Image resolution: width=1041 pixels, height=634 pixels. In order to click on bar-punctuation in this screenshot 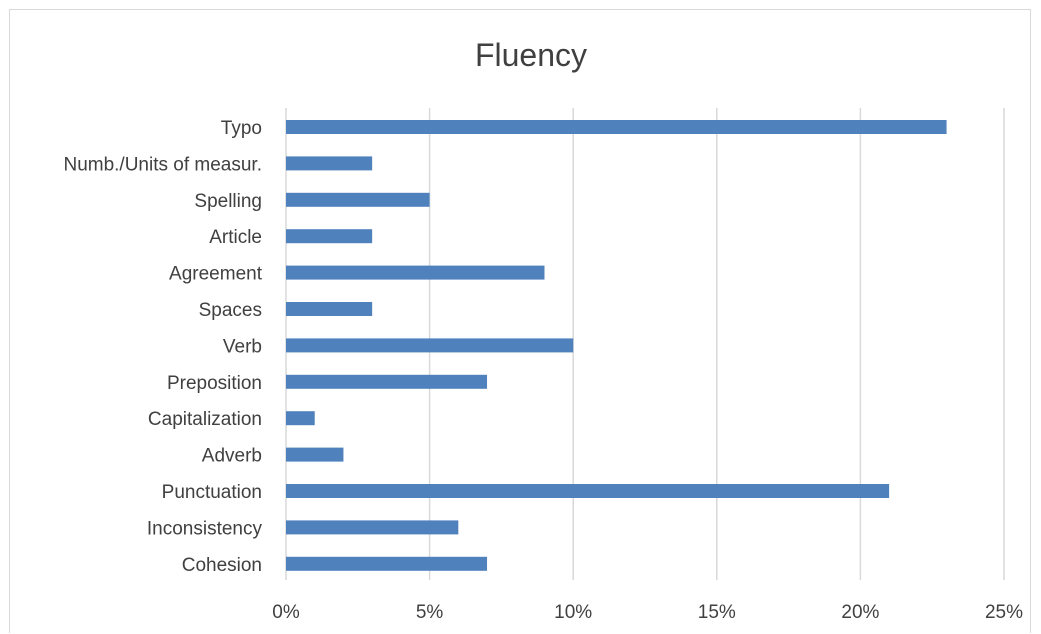, I will do `click(588, 491)`.